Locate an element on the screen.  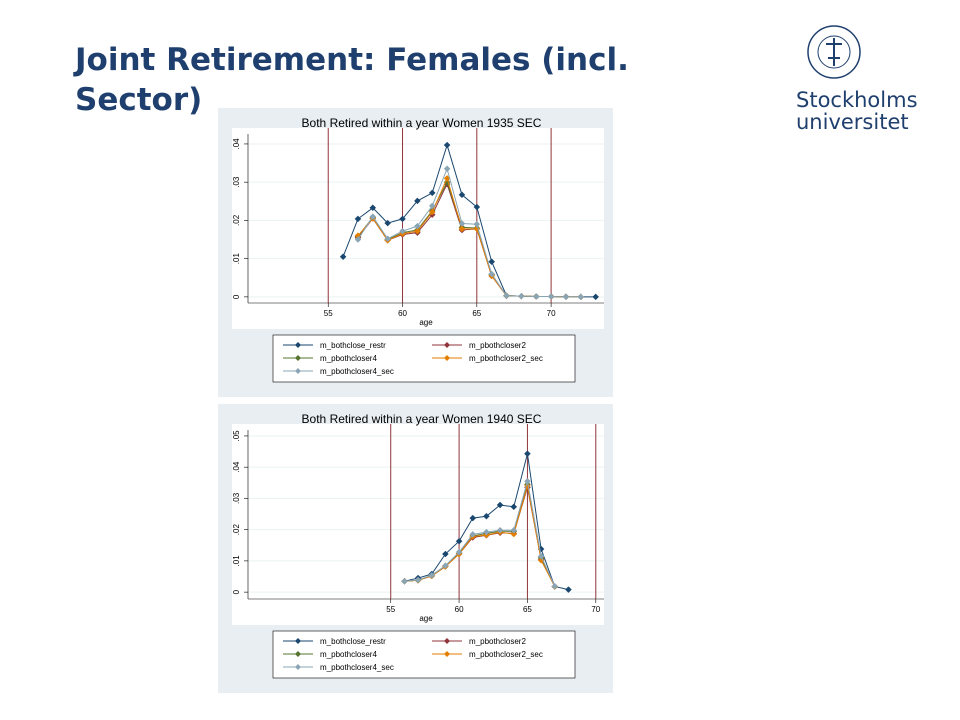
slide-title: Joint Retirement: Females (incl. Sector) is located at coordinates (352, 80).